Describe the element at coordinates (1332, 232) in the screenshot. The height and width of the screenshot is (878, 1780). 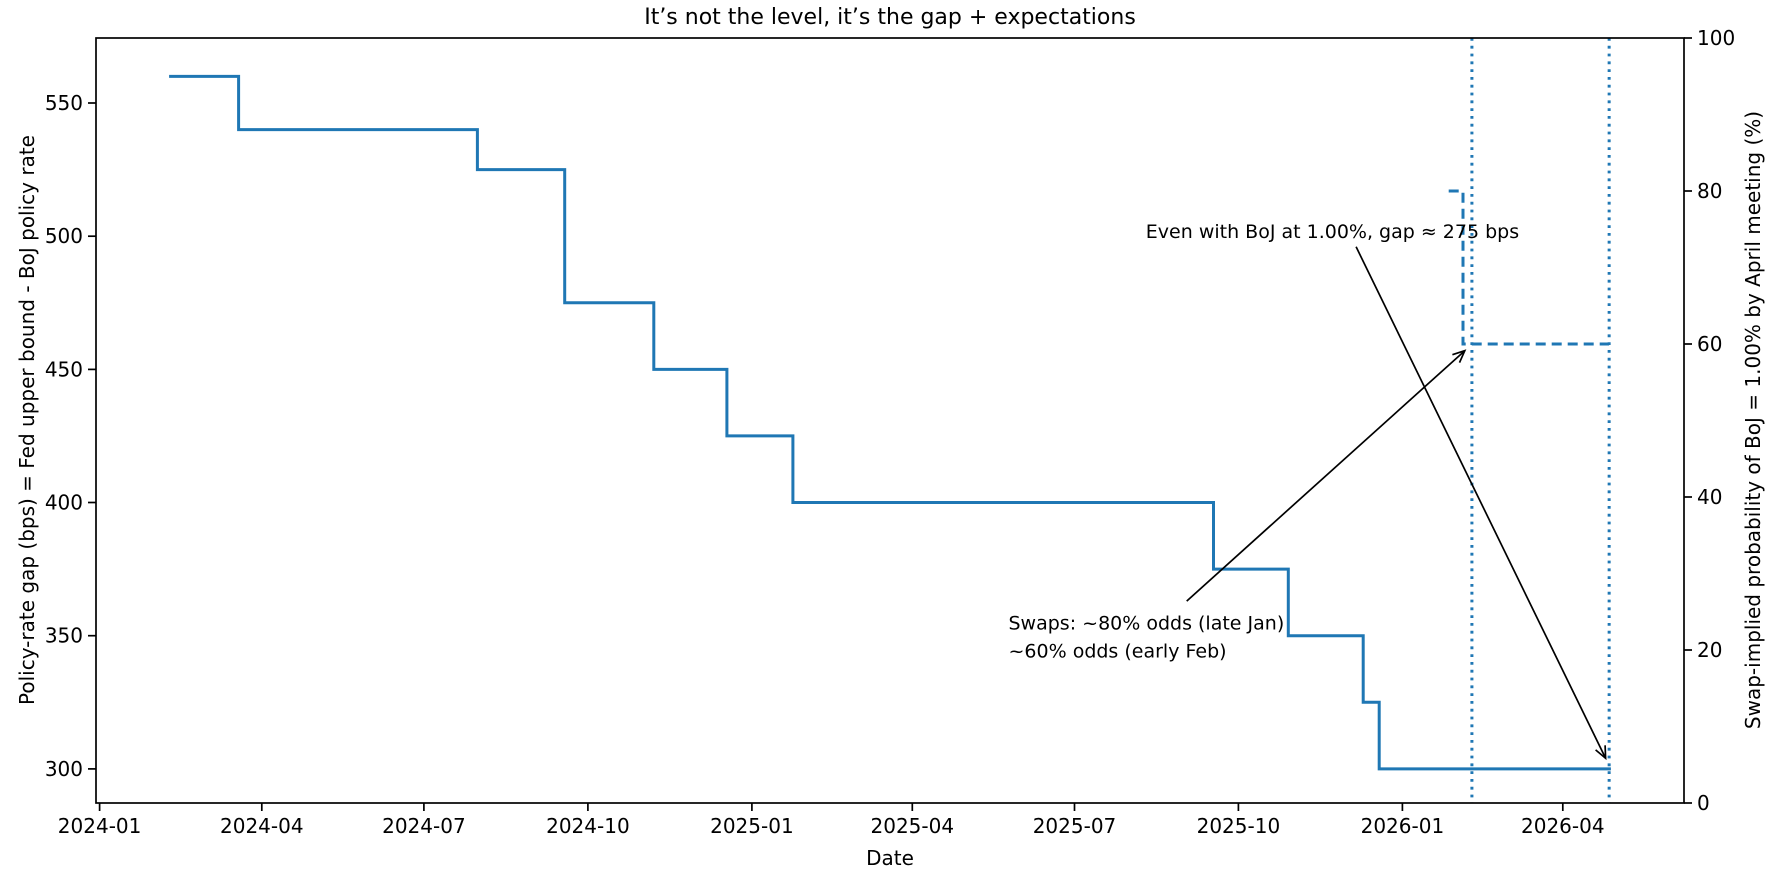
I see `gap-annotation-text: Even with BoJ at 1.00%, gap ≈ 275 bps` at that location.